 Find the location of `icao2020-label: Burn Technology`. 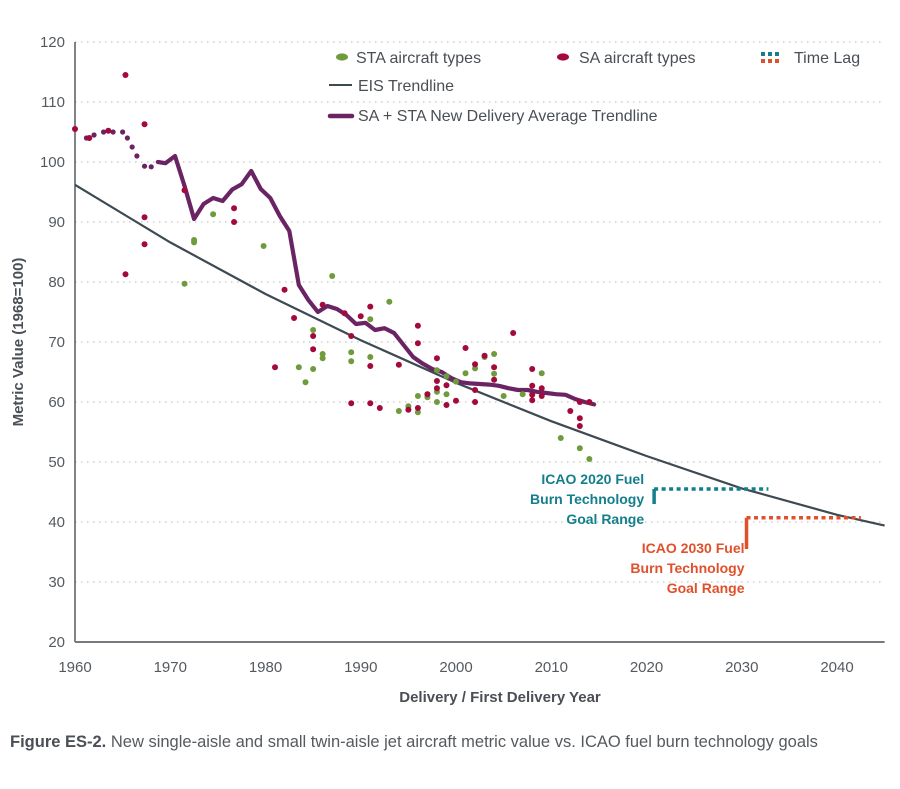

icao2020-label: Burn Technology is located at coordinates (587, 499).